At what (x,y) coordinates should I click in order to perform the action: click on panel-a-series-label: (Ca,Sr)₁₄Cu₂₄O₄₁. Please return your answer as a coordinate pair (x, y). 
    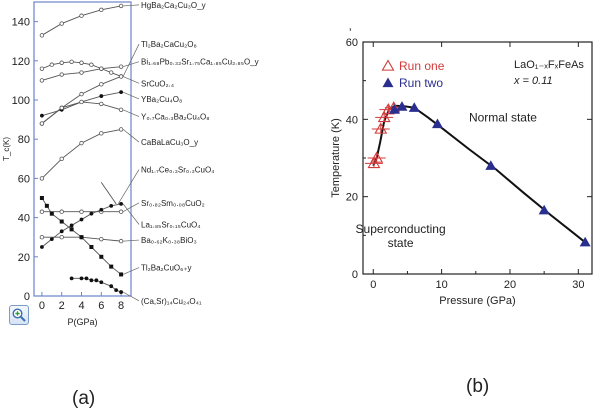
    Looking at the image, I should click on (171, 301).